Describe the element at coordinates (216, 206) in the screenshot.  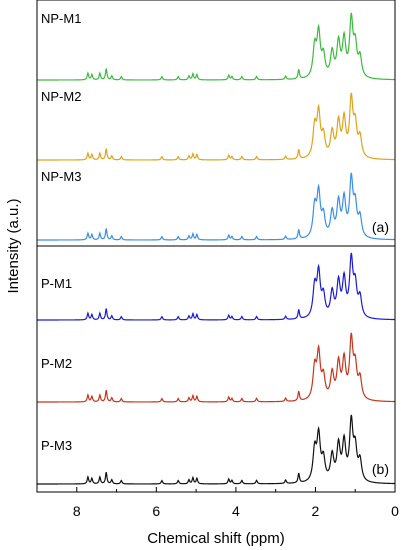
I see `spectrum-np-m3` at that location.